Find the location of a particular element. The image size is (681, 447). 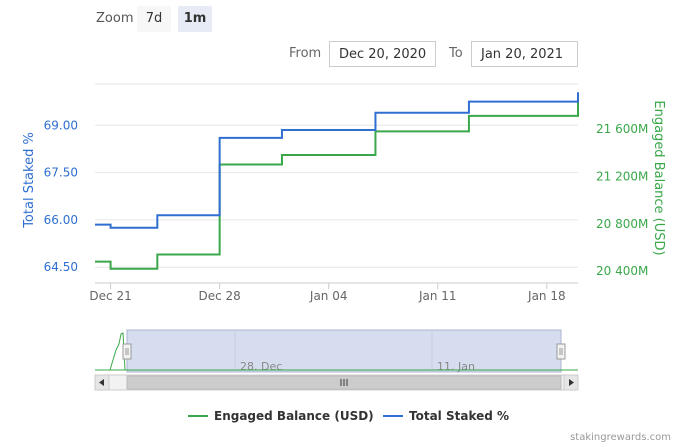

to-label: To is located at coordinates (456, 53).